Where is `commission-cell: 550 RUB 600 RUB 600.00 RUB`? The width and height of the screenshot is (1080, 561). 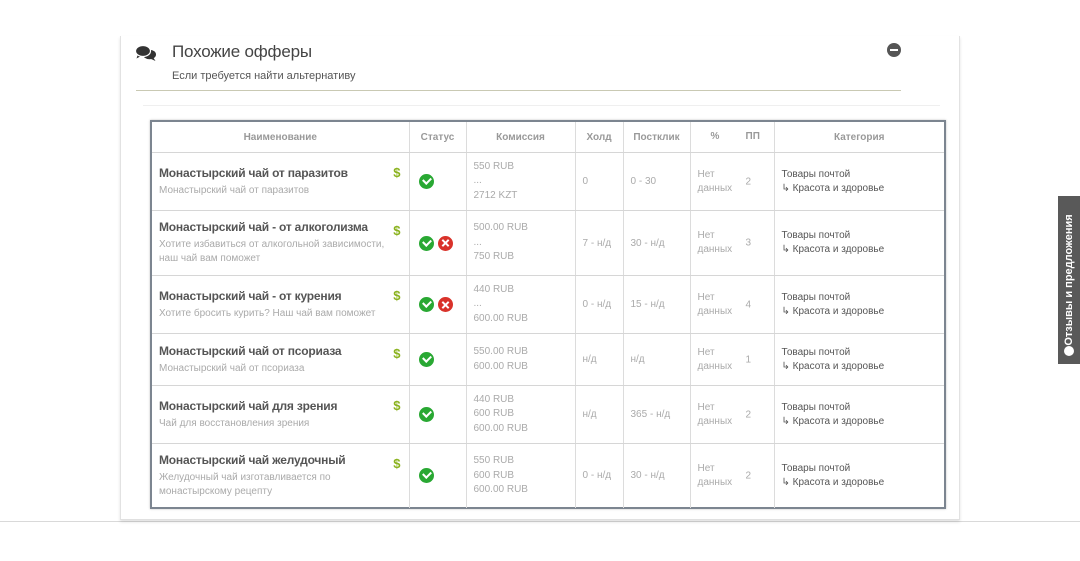 commission-cell: 550 RUB 600 RUB 600.00 RUB is located at coordinates (521, 475).